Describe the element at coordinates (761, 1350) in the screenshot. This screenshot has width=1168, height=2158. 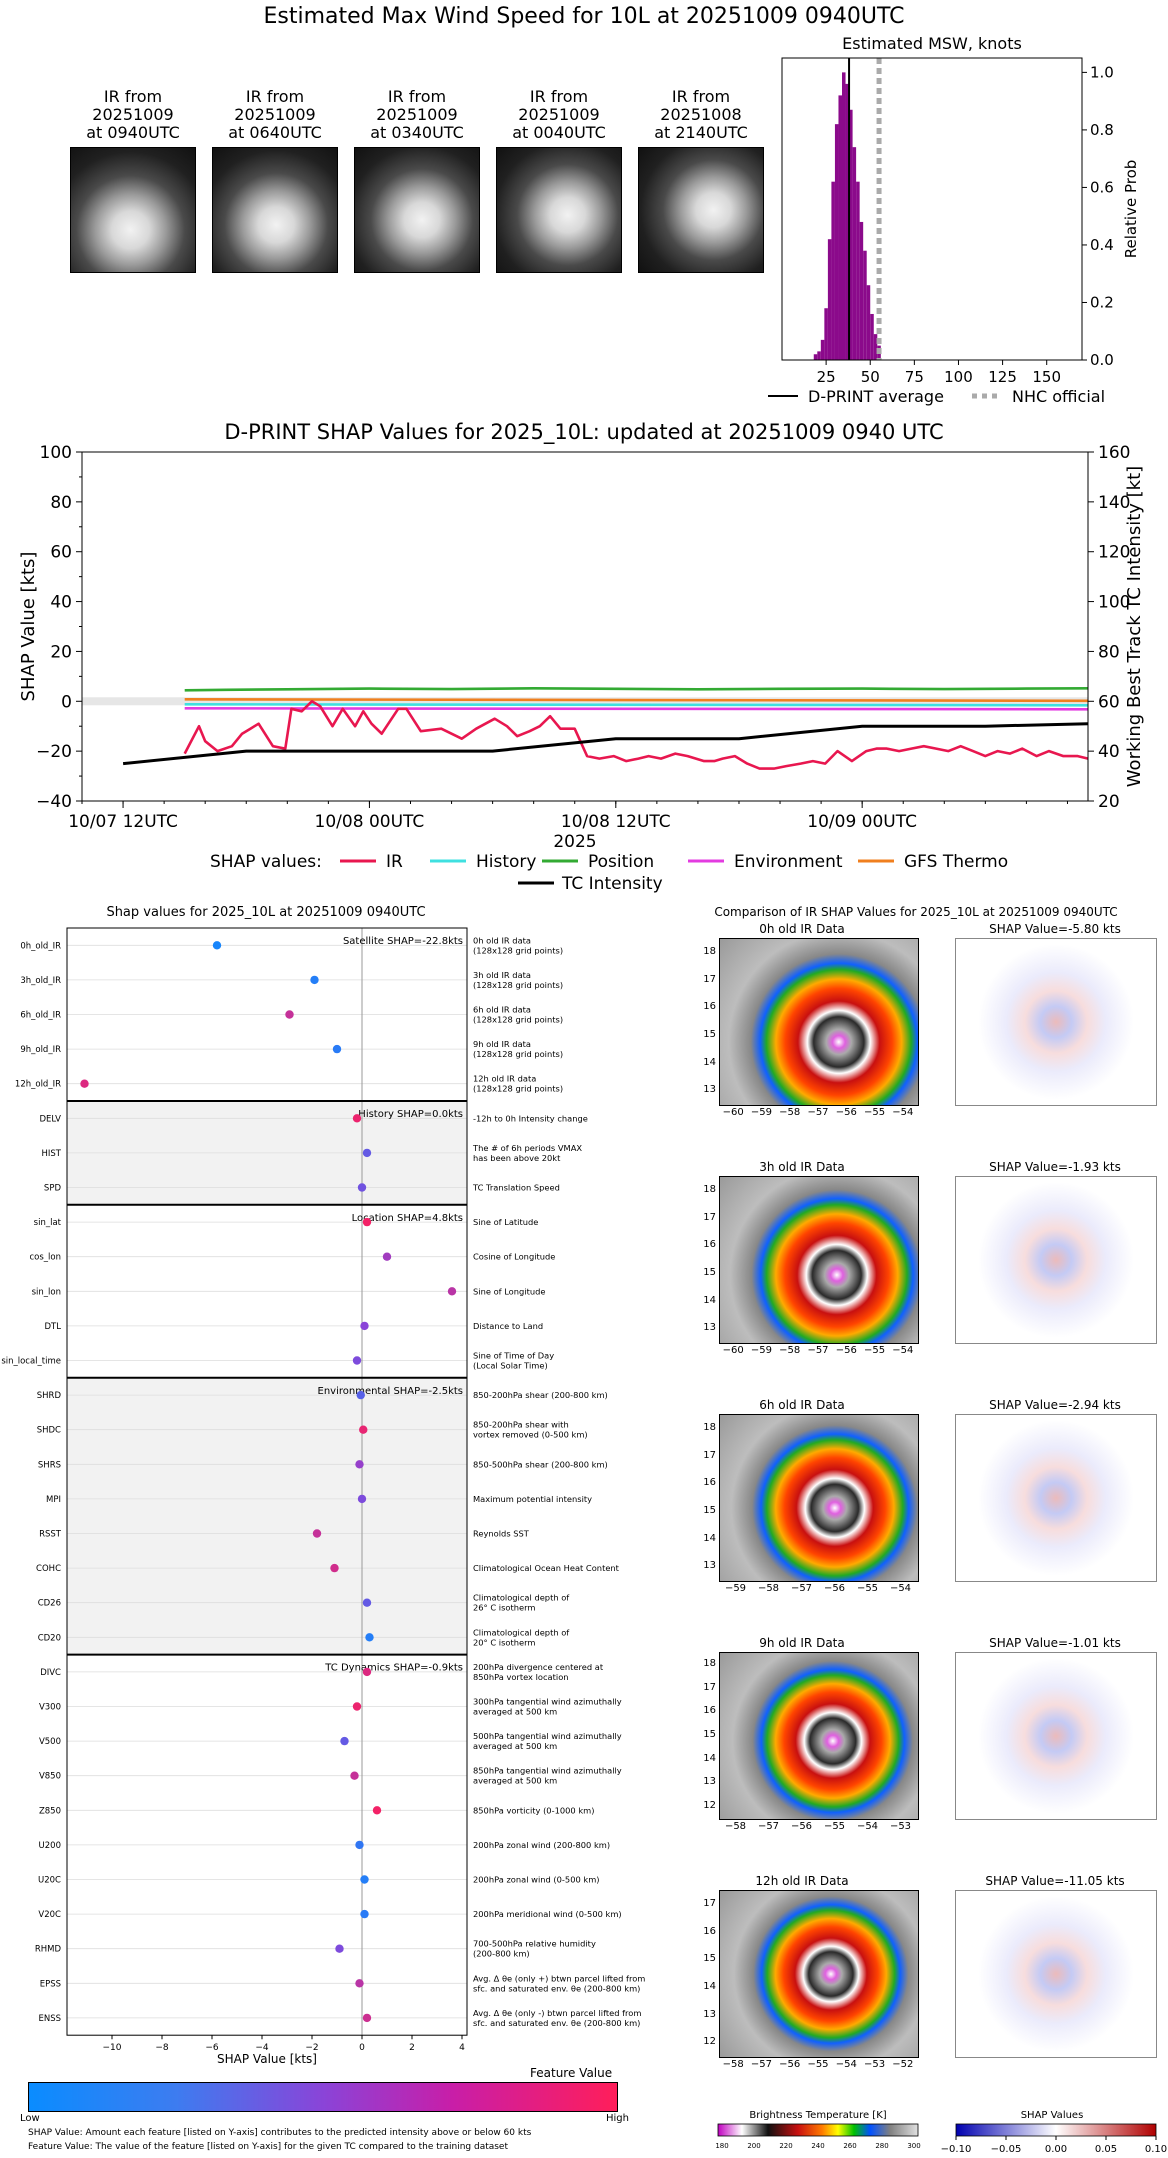
I see `ir-x-tick-label: −59` at that location.